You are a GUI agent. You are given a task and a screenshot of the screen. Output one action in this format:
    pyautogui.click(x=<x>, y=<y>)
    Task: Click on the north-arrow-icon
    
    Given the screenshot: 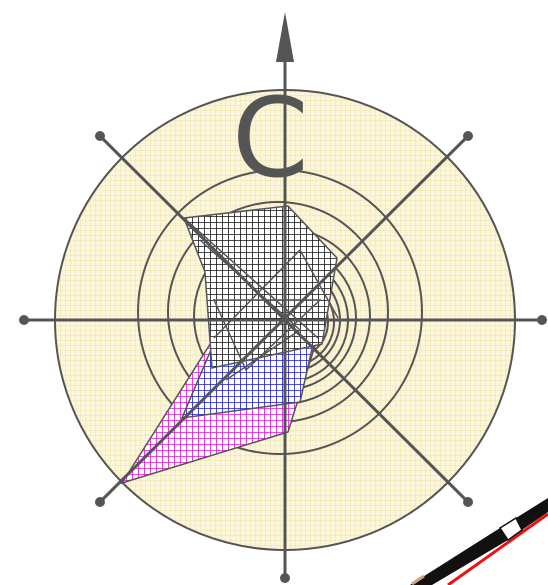 What is the action you would take?
    pyautogui.click(x=285, y=37)
    